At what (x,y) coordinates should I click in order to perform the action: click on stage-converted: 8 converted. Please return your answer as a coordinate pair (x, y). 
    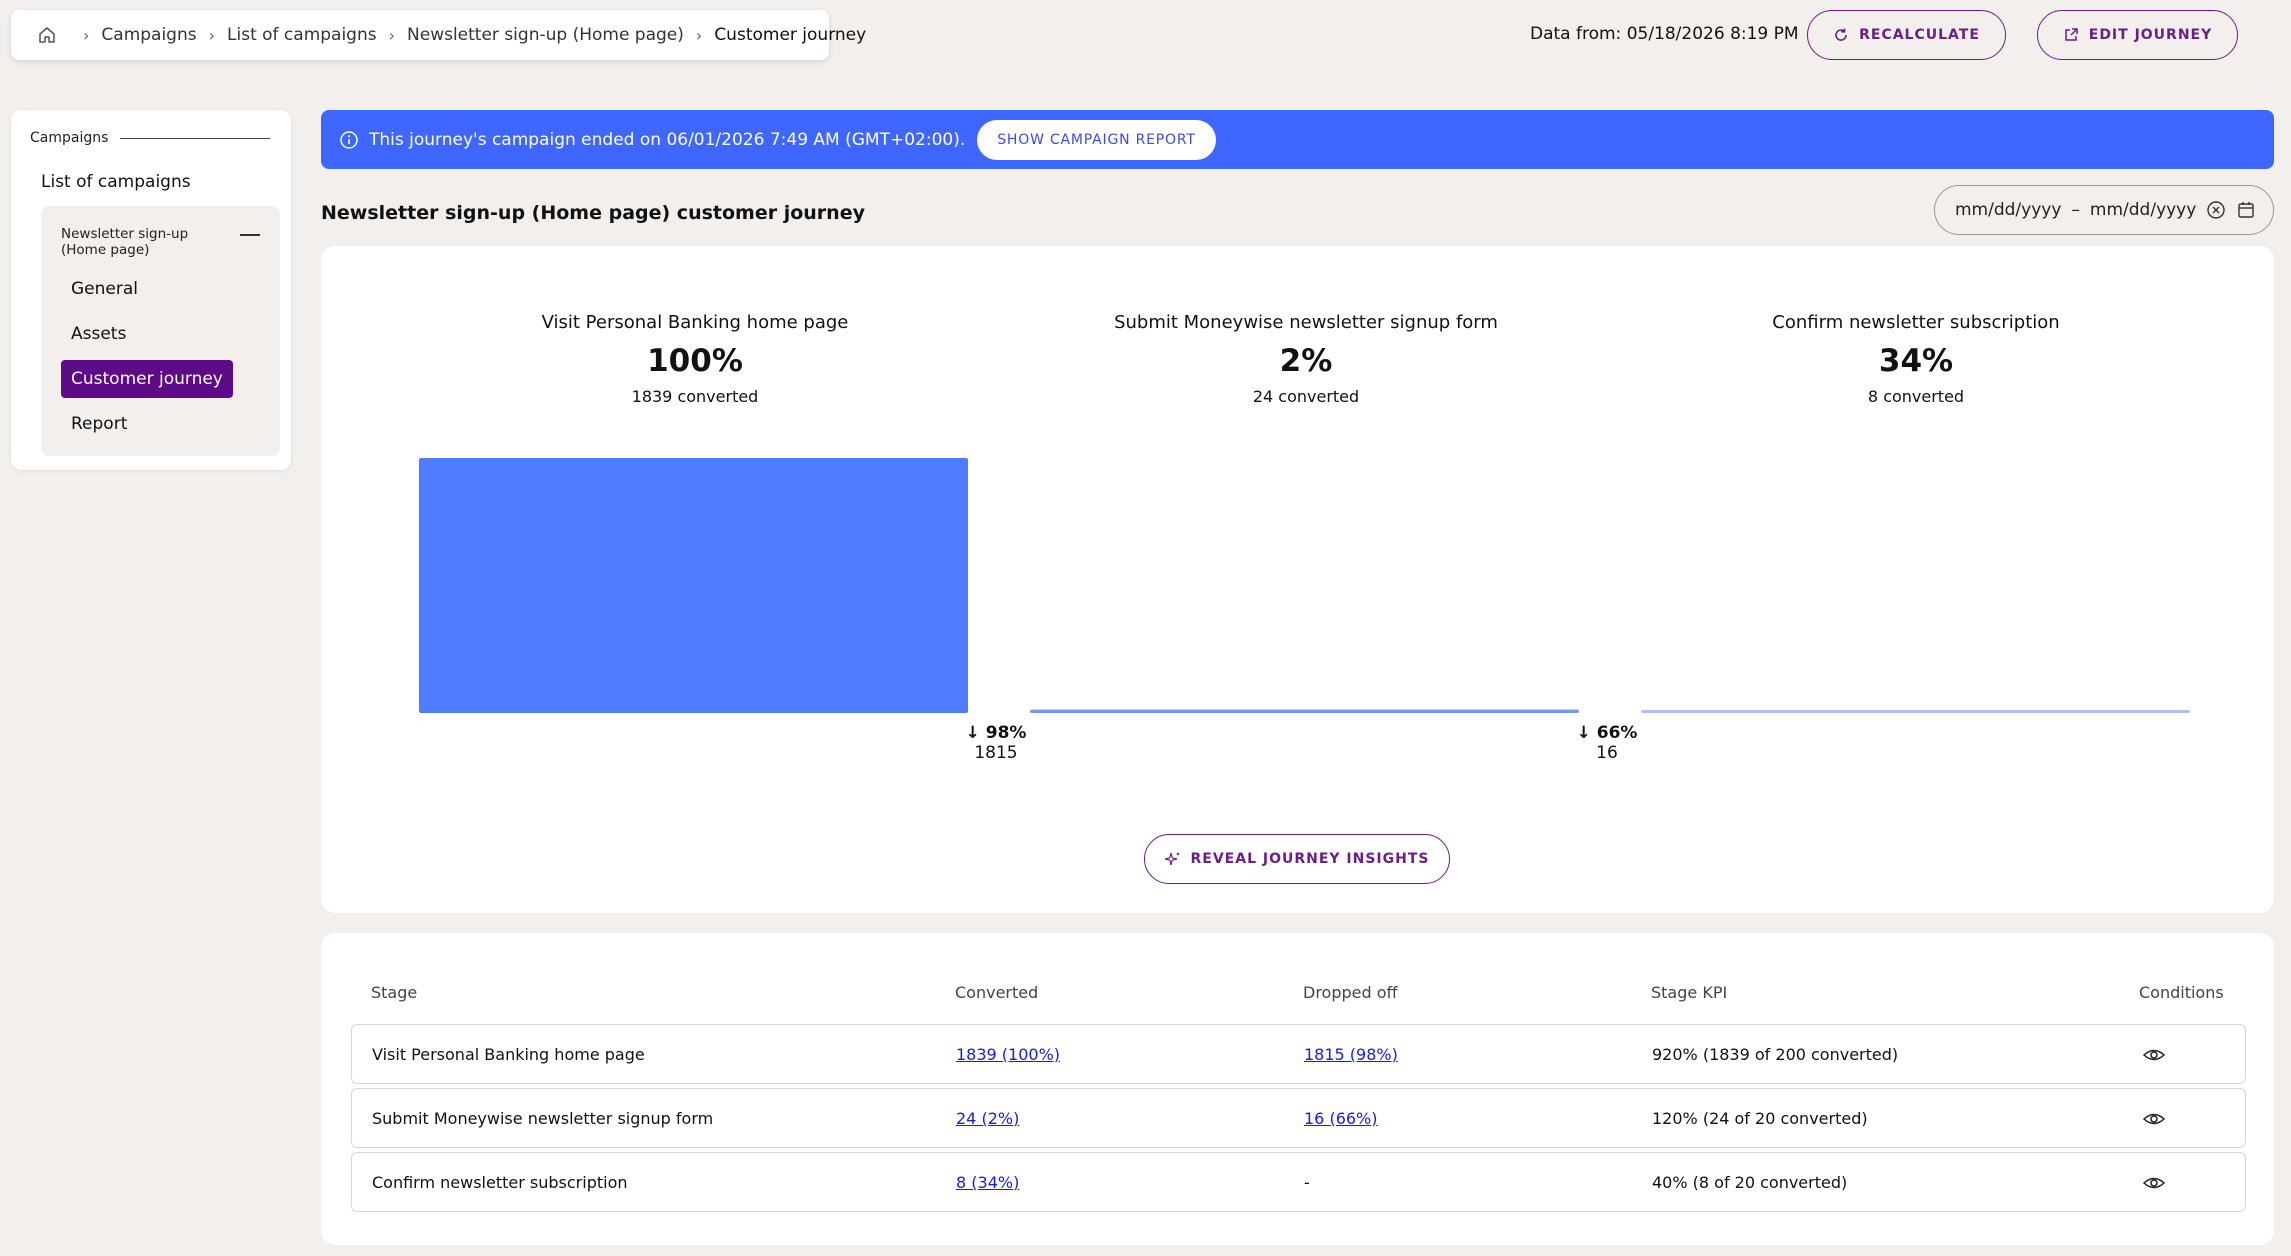
    Looking at the image, I should click on (1916, 396).